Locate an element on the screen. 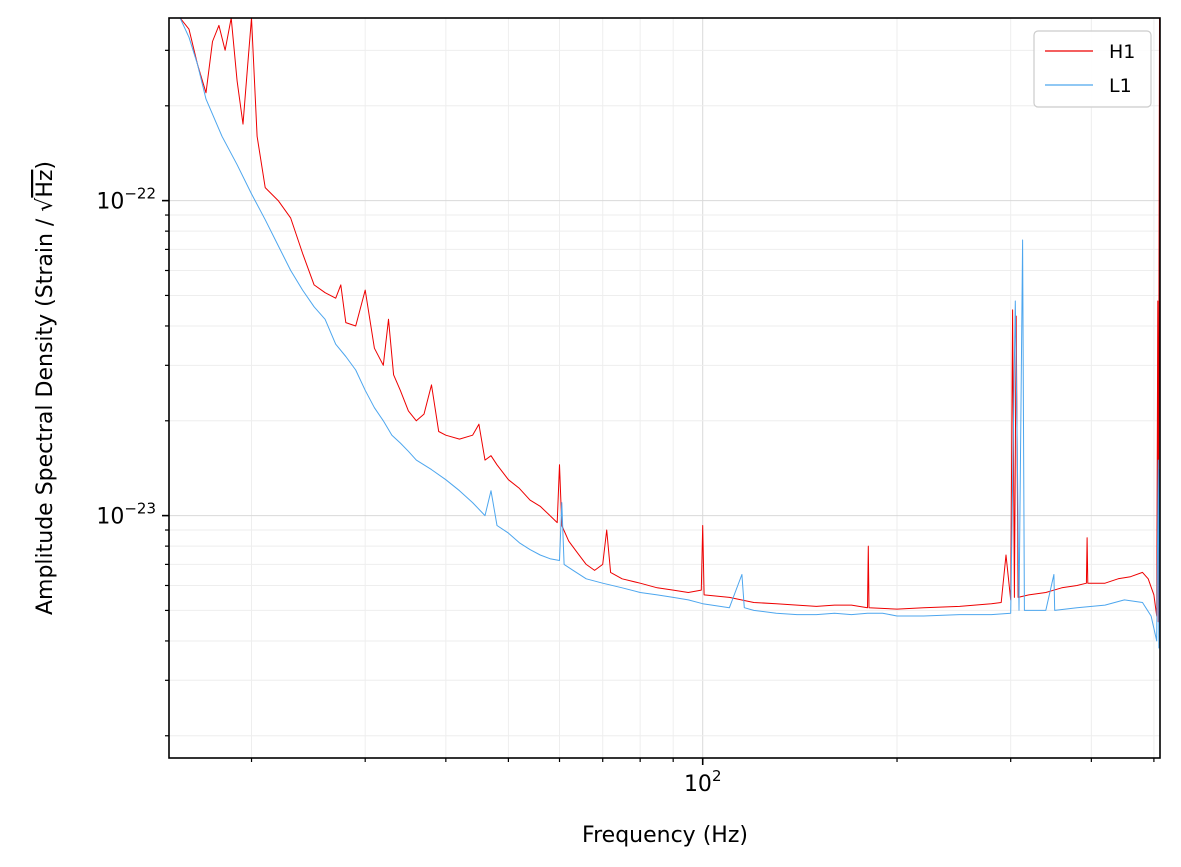  legend-label-h1: H1 is located at coordinates (1122, 52).